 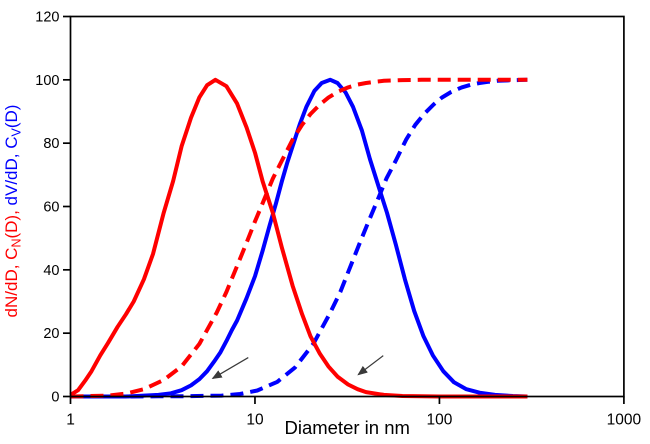 What do you see at coordinates (17, 243) in the screenshot?
I see `y-axis-title-segment: N` at bounding box center [17, 243].